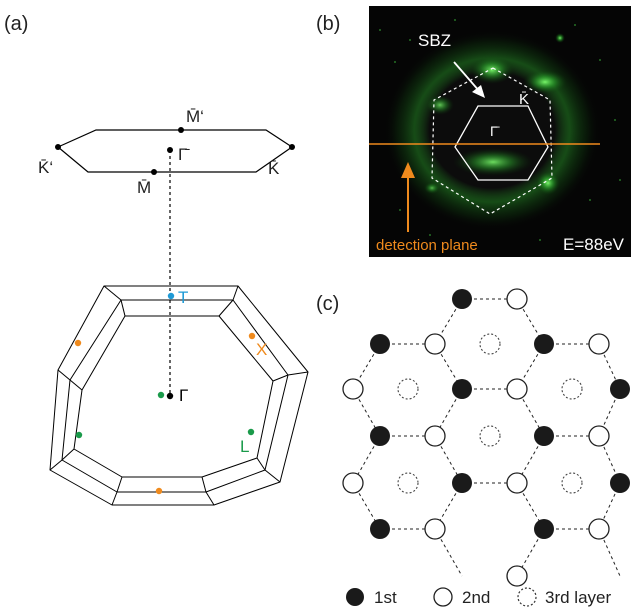 This screenshot has width=635, height=607. Describe the element at coordinates (501, 143) in the screenshot. I see `inner-bz-hexagon` at that location.